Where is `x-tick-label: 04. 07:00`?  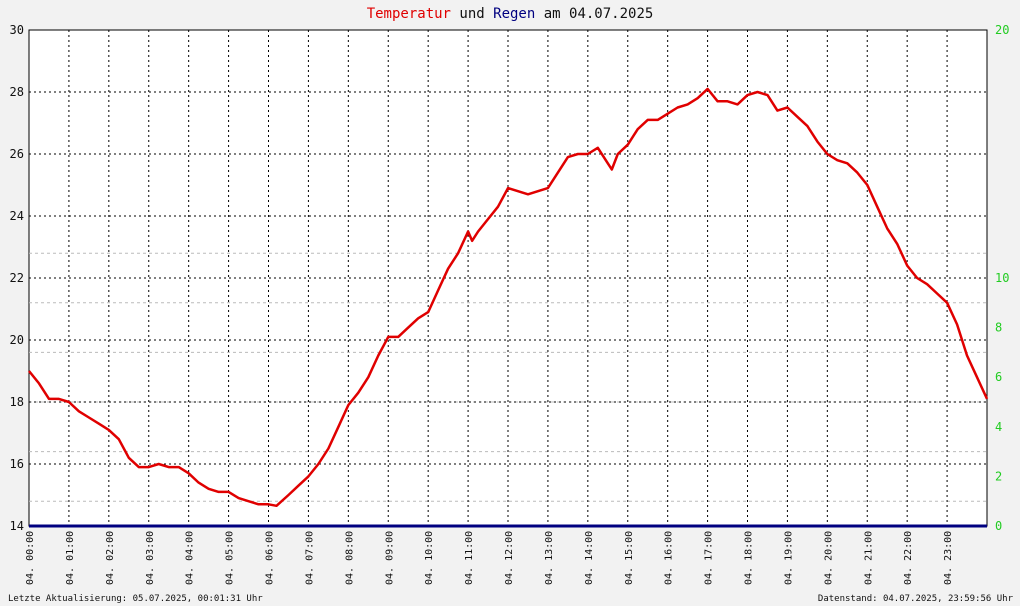 x-tick-label: 04. 07:00 is located at coordinates (309, 558).